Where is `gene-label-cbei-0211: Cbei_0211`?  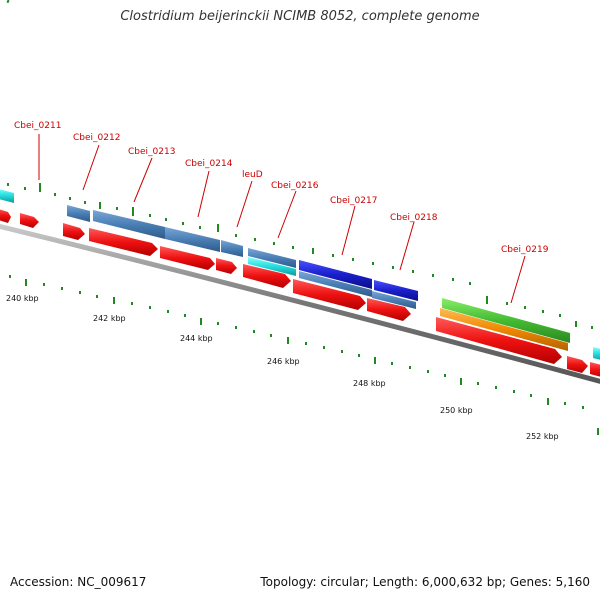 gene-label-cbei-0211: Cbei_0211 is located at coordinates (37, 126).